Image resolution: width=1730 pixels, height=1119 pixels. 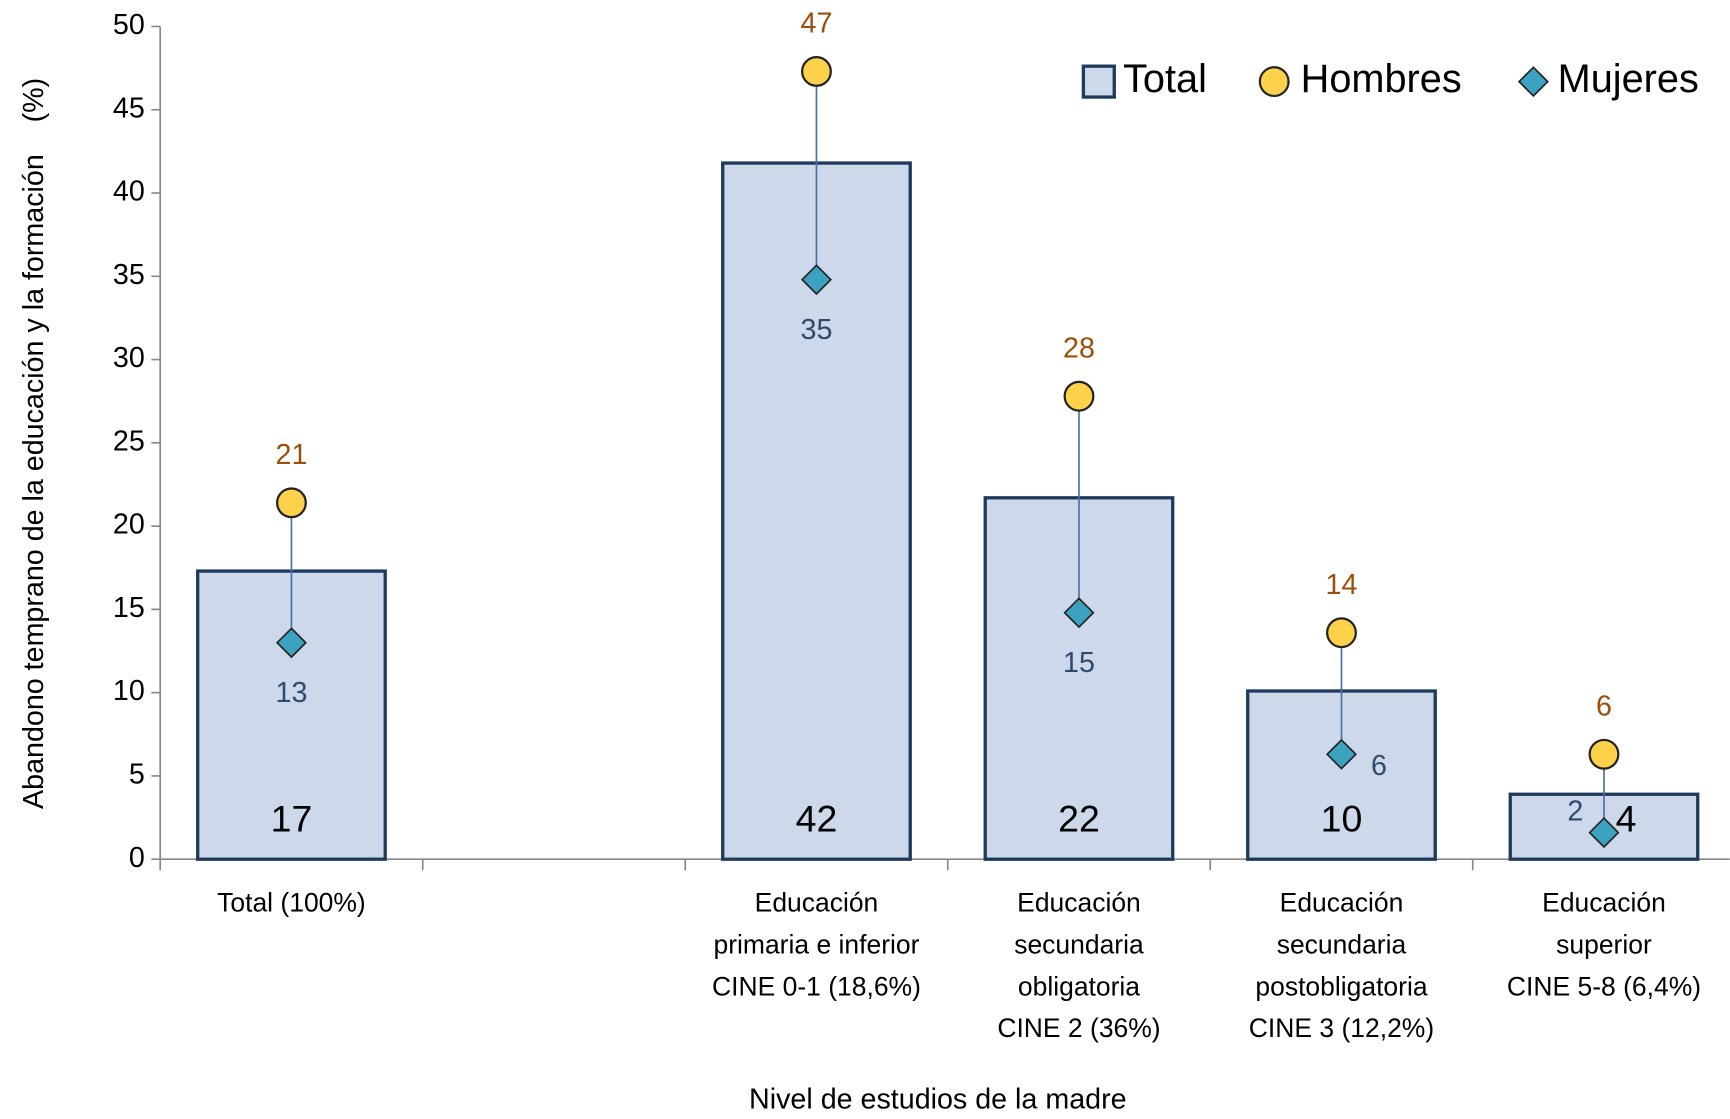 I want to click on y-tick-label: 40, so click(x=129, y=192).